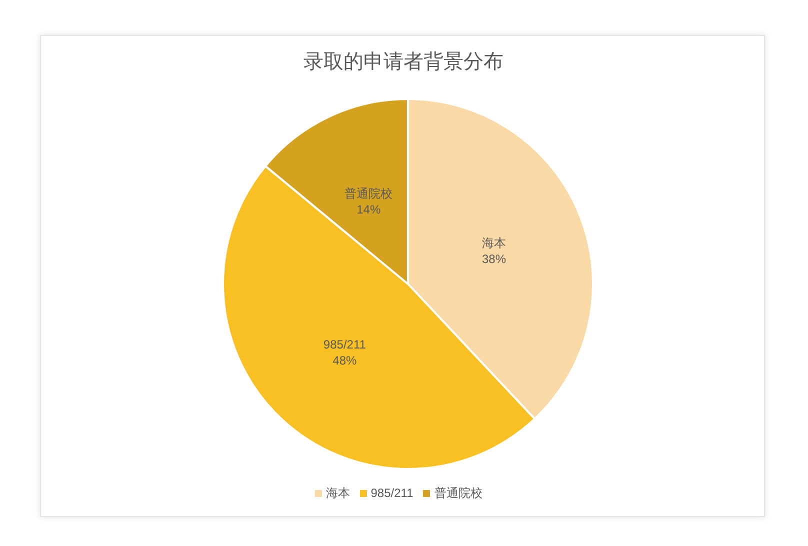 The width and height of the screenshot is (808, 546). Describe the element at coordinates (368, 193) in the screenshot. I see `slice-label: 普通院校` at that location.